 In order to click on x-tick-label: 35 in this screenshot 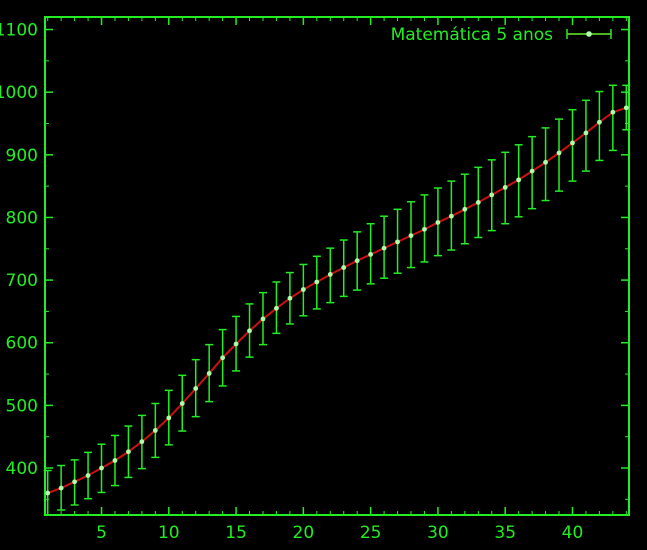, I will do `click(505, 533)`.